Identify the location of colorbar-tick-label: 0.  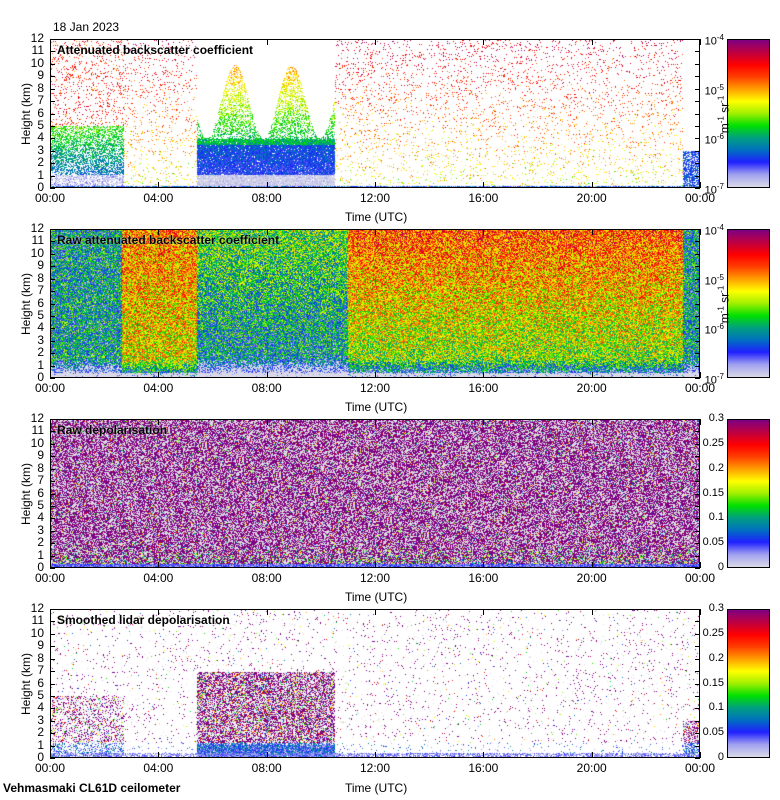
(720, 567).